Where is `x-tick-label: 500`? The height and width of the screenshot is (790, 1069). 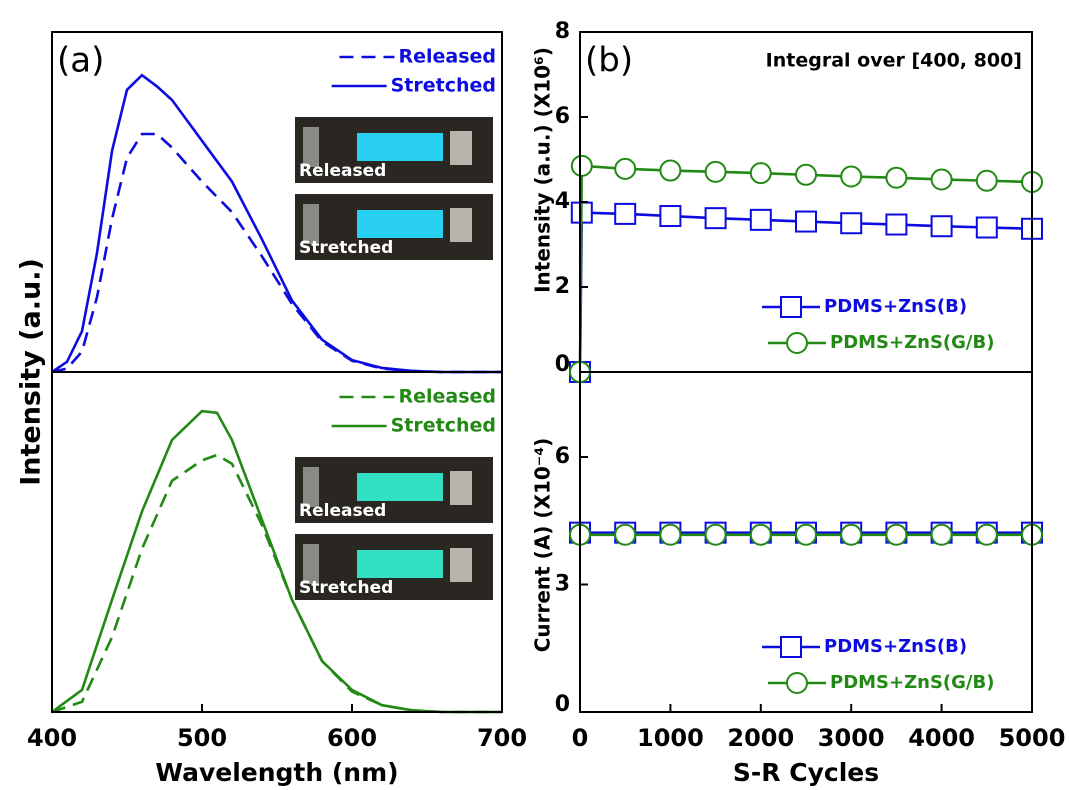 x-tick-label: 500 is located at coordinates (202, 738).